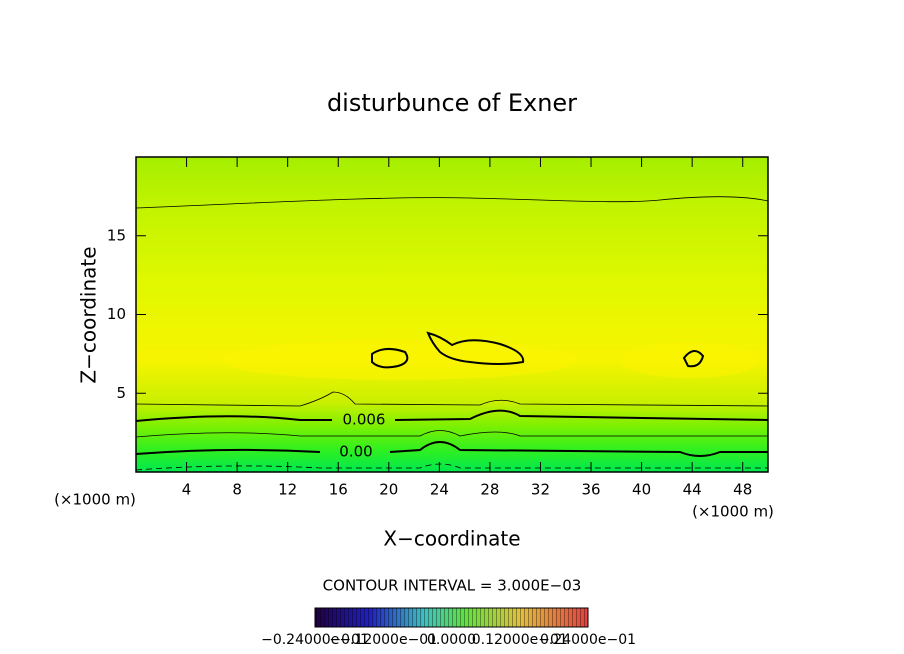 The height and width of the screenshot is (654, 904). What do you see at coordinates (116, 314) in the screenshot?
I see `y-tick-label: 10` at bounding box center [116, 314].